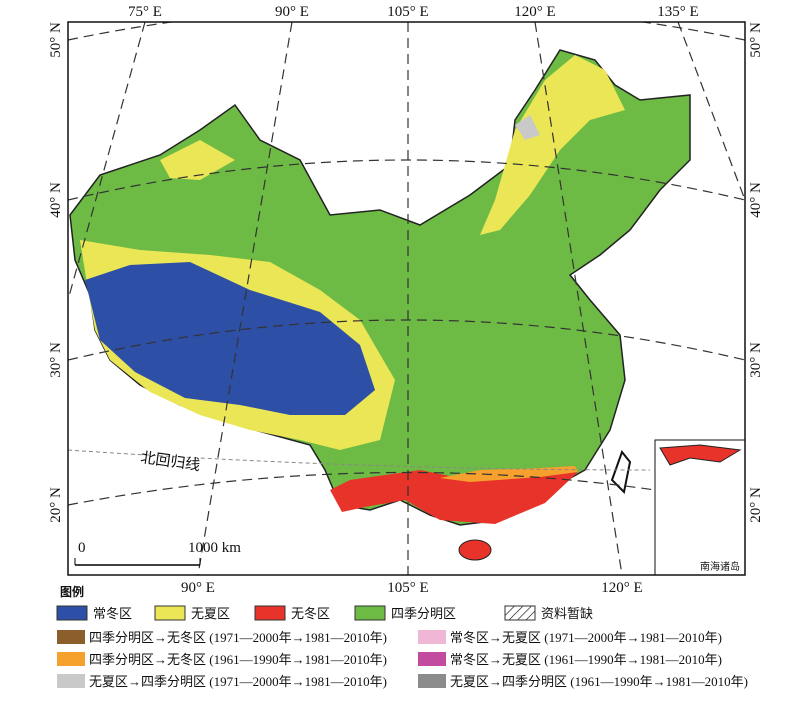 The width and height of the screenshot is (799, 704). Describe the element at coordinates (677, 12) in the screenshot. I see `lon-label-top: 135° E` at that location.